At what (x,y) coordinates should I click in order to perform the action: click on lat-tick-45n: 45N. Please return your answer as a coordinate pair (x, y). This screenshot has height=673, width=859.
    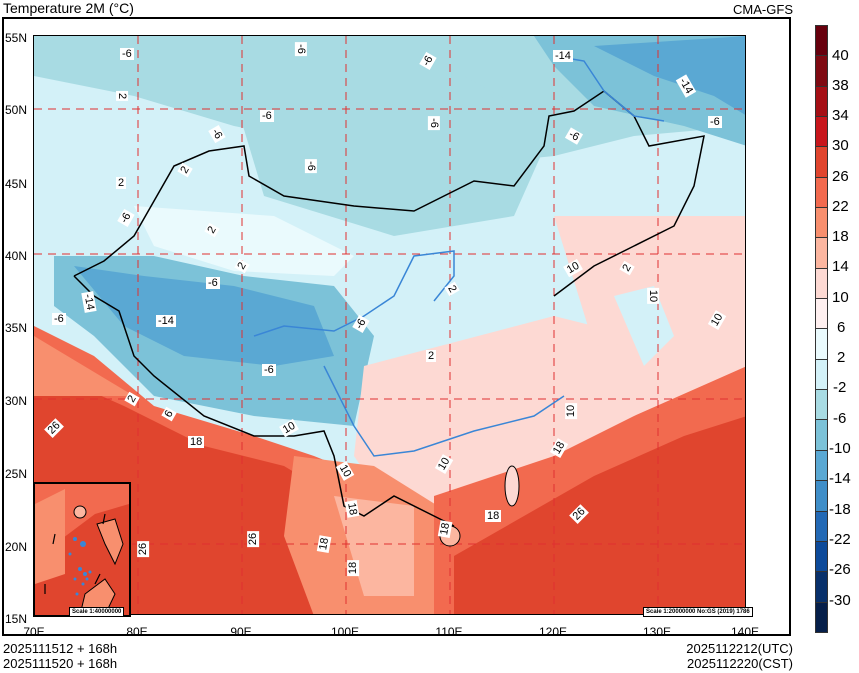
    Looking at the image, I should click on (16, 184).